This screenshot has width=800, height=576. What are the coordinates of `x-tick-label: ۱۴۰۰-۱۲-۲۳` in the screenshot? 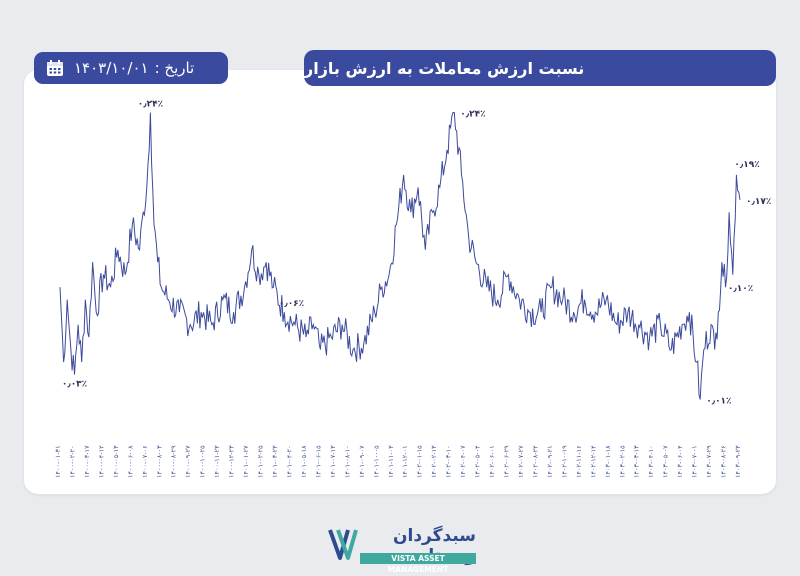 It's located at (232, 461).